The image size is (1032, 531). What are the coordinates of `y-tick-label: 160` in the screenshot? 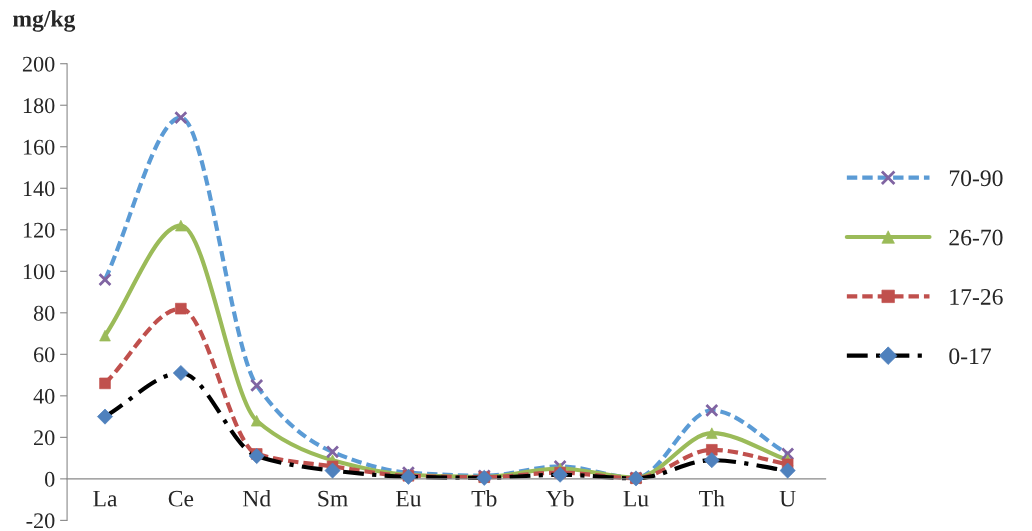 It's located at (39, 147).